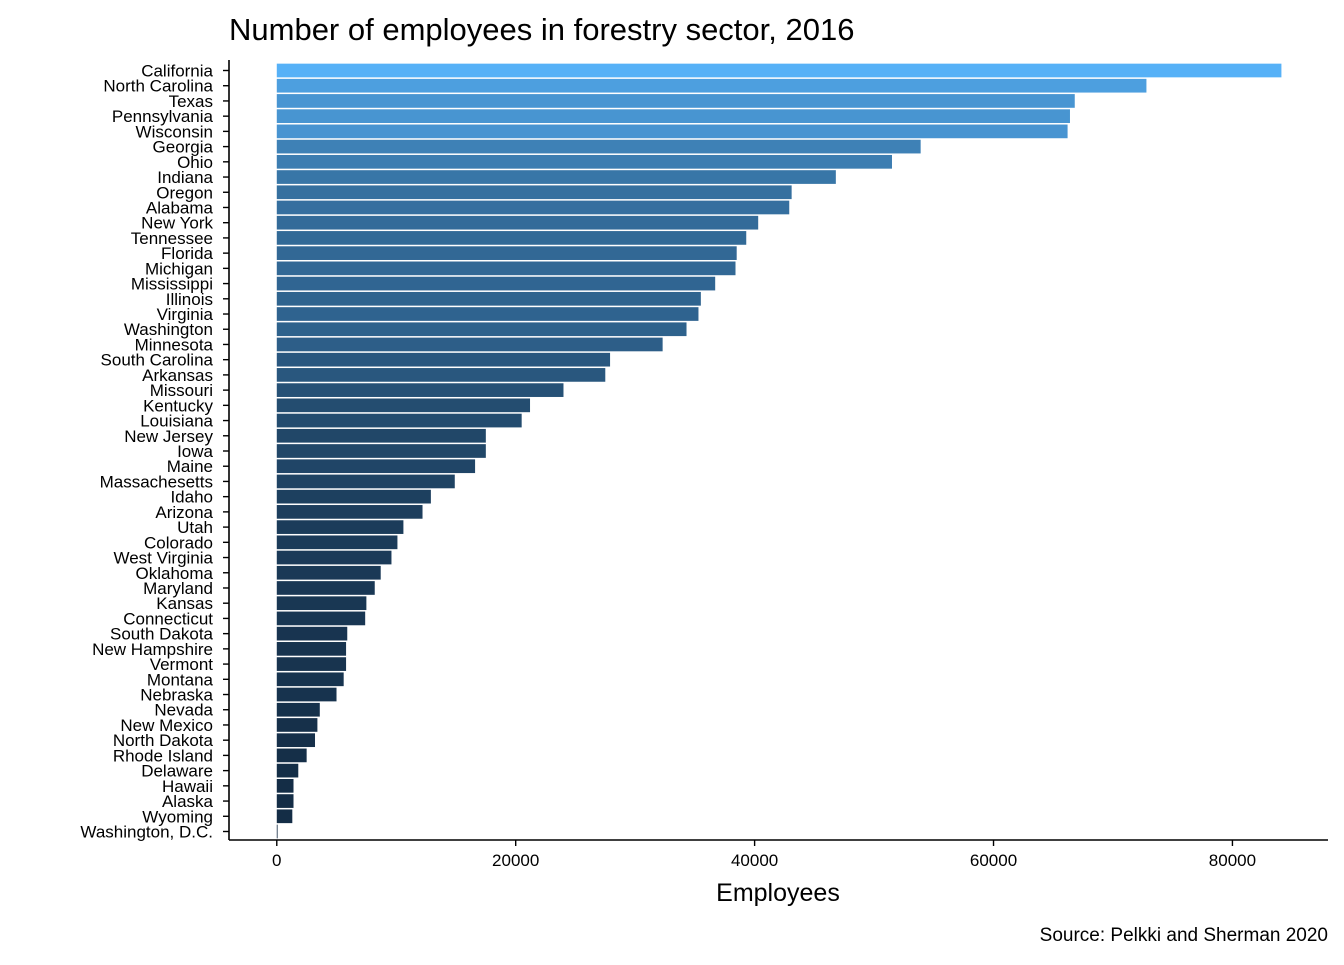 This screenshot has height=965, width=1344. Describe the element at coordinates (534, 192) in the screenshot. I see `bar-oregon` at that location.